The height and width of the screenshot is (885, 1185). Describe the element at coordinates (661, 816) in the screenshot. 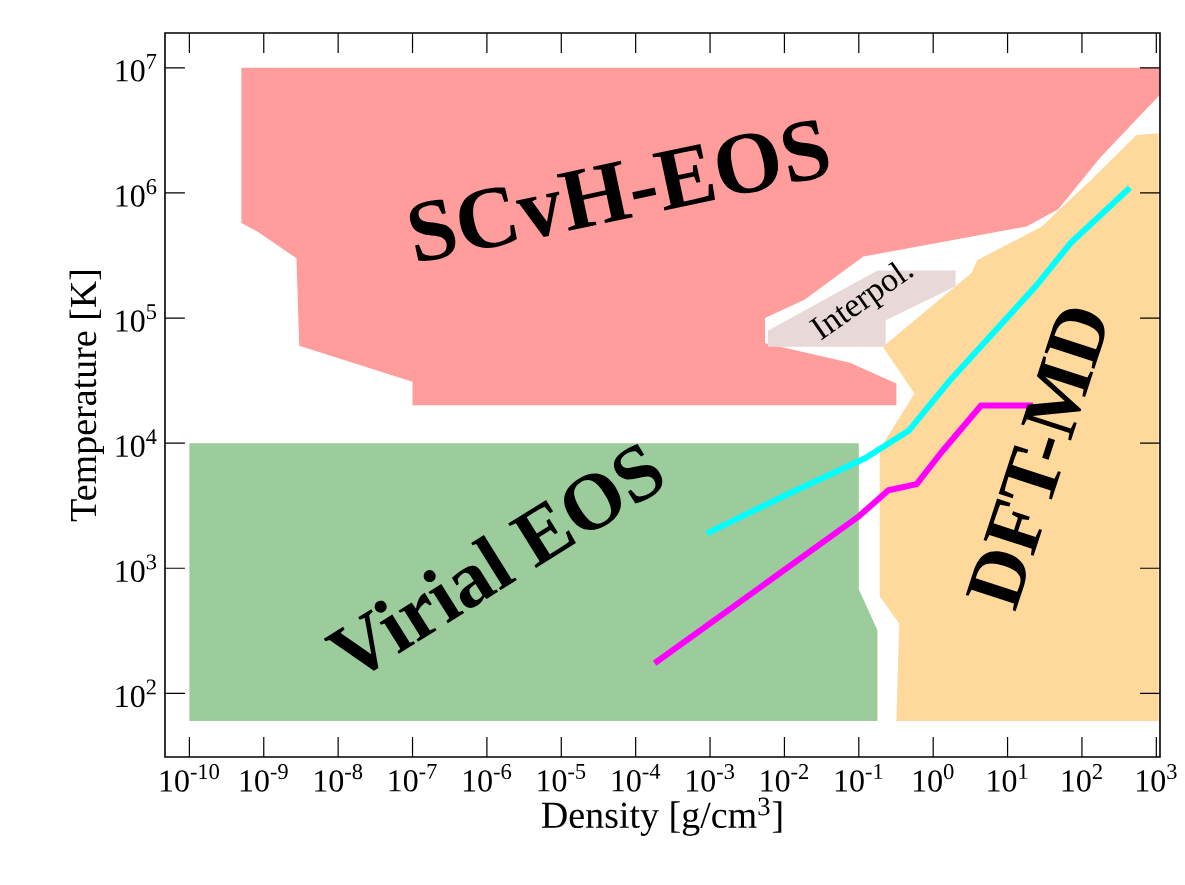

I see `x-axis-title: Density [g/cm$^{3}$]` at that location.